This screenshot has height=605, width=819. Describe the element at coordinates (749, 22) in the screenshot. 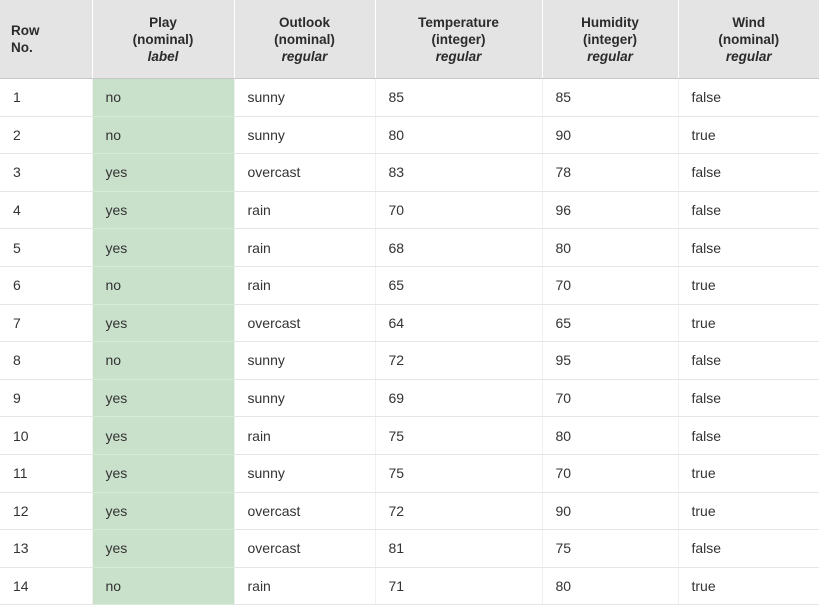

I see `header-name: Wind` at that location.